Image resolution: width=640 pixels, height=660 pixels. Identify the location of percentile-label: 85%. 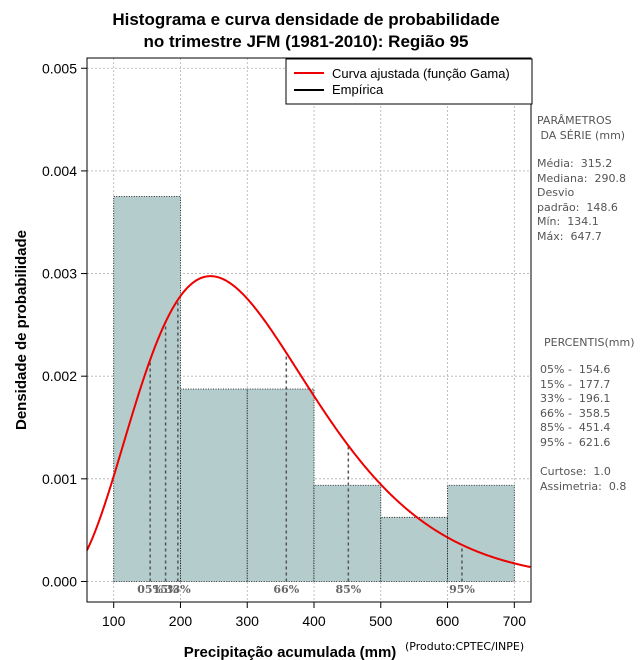
(348, 589).